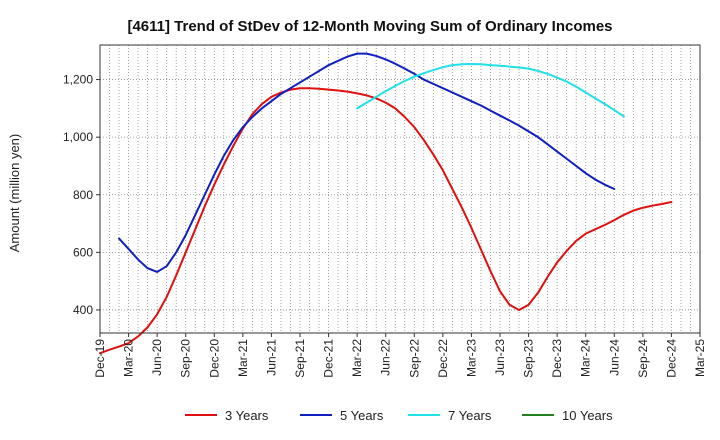 This screenshot has height=440, width=720. What do you see at coordinates (357, 358) in the screenshot?
I see `x-tick-label: Mar-22` at bounding box center [357, 358].